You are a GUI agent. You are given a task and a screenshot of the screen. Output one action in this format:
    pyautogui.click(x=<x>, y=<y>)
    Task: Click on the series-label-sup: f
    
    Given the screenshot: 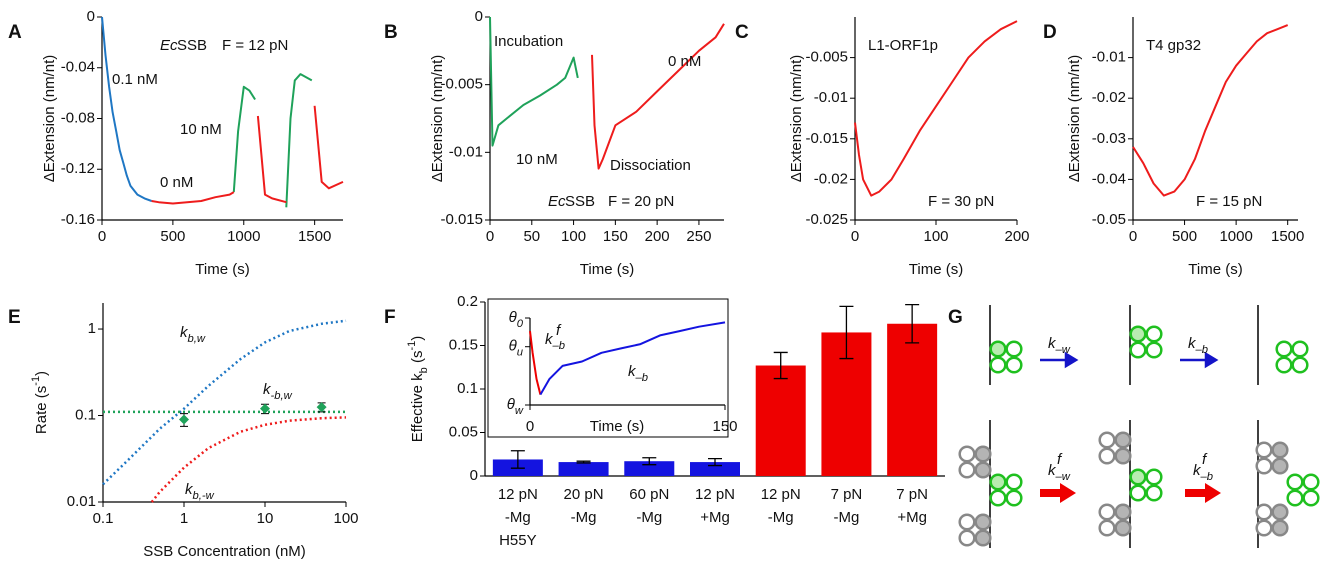 What is the action you would take?
    pyautogui.click(x=559, y=330)
    